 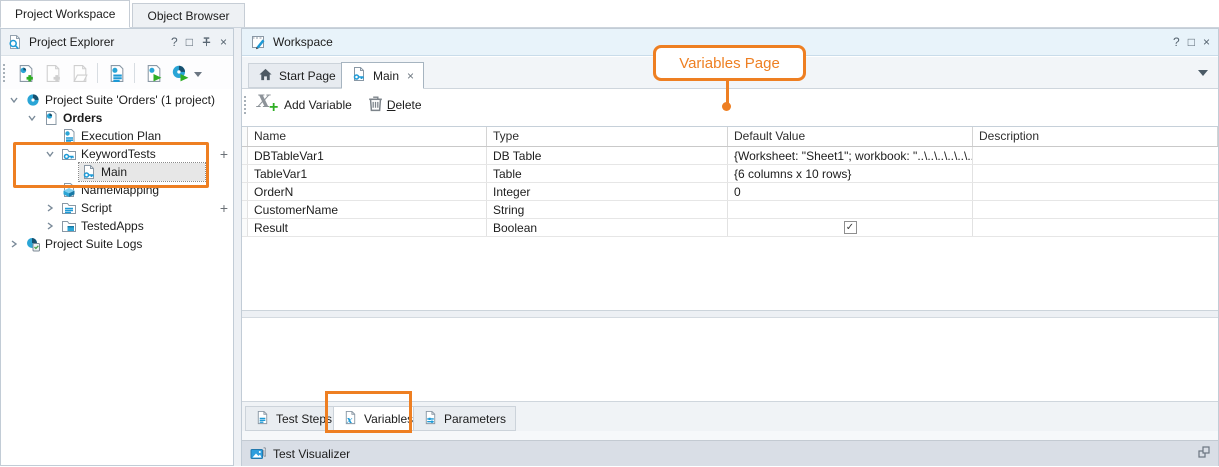 What do you see at coordinates (117, 100) in the screenshot?
I see `tree-item-project-suite: Project Suite 'Orders' (1 project)` at bounding box center [117, 100].